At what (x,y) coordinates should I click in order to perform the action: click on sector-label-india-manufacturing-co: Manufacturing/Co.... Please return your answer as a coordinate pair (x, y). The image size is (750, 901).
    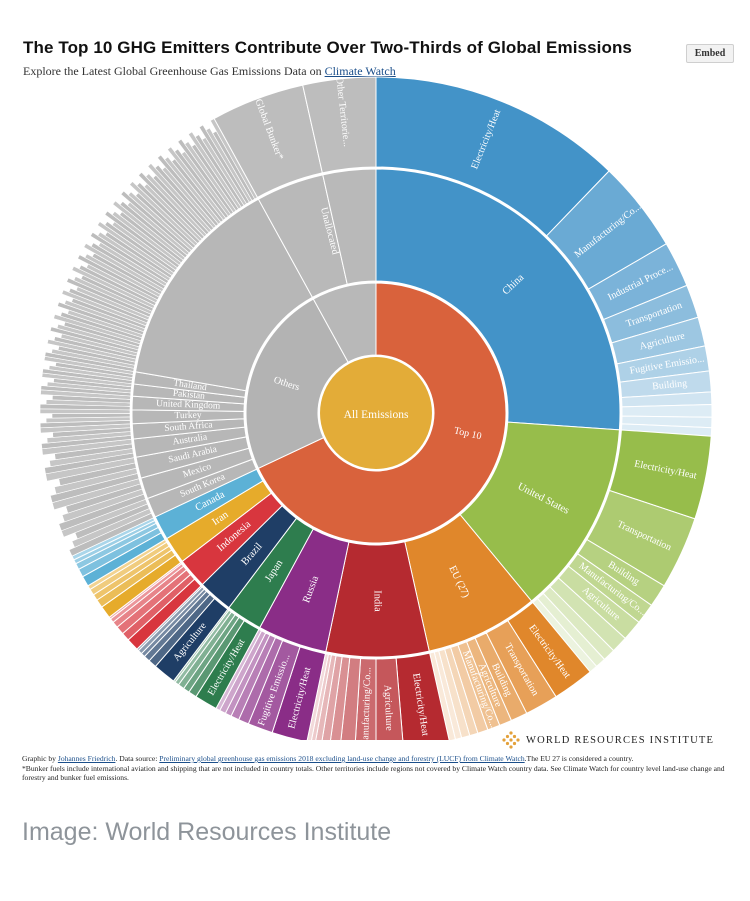
    Looking at the image, I should click on (367, 703).